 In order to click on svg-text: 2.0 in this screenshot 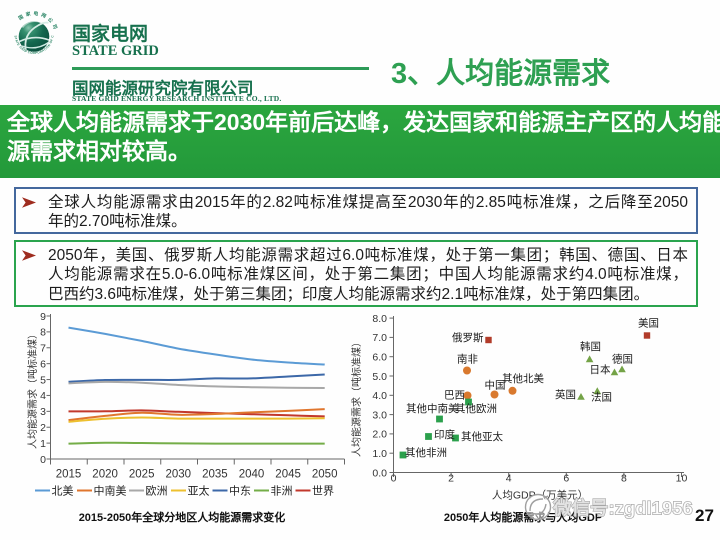, I will do `click(379, 435)`.